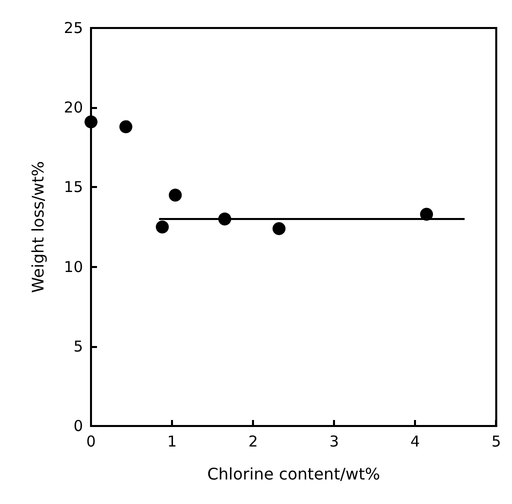  I want to click on y-tick-label: 25, so click(73, 28).